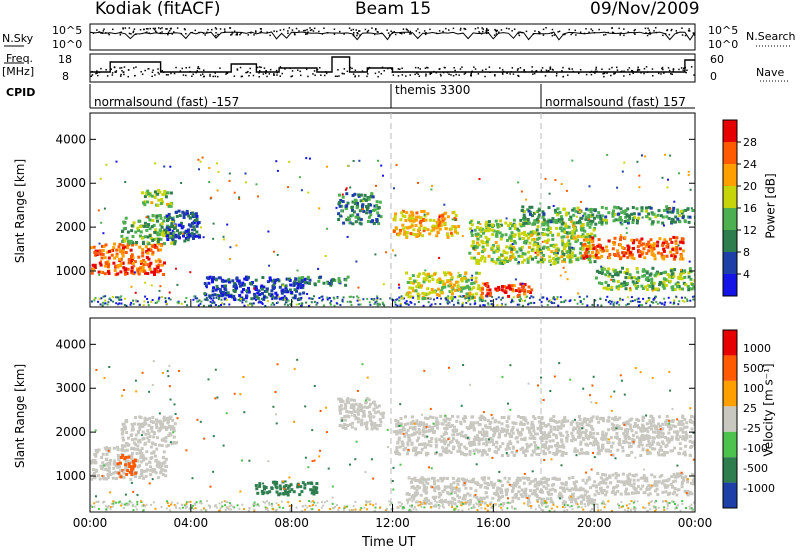  What do you see at coordinates (433, 90) in the screenshot?
I see `cpid-segment-2: themis 3300` at bounding box center [433, 90].